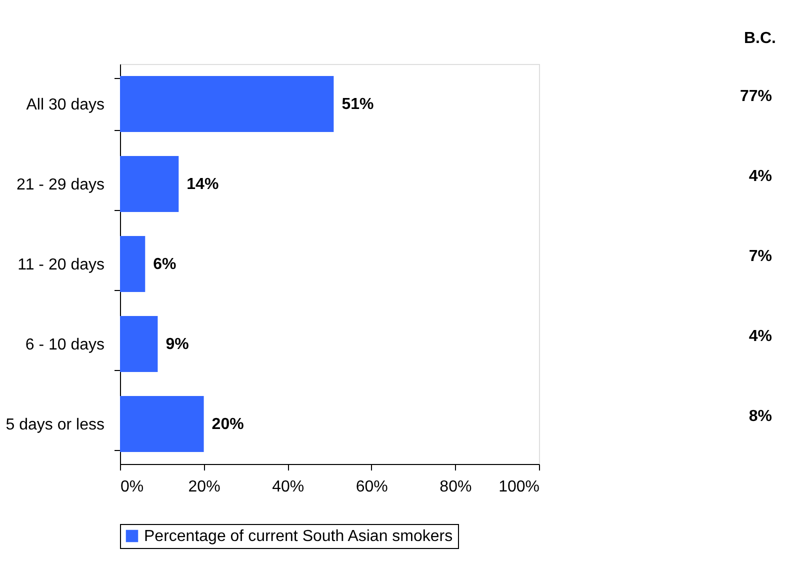  I want to click on x-tick-label: 60%, so click(372, 487).